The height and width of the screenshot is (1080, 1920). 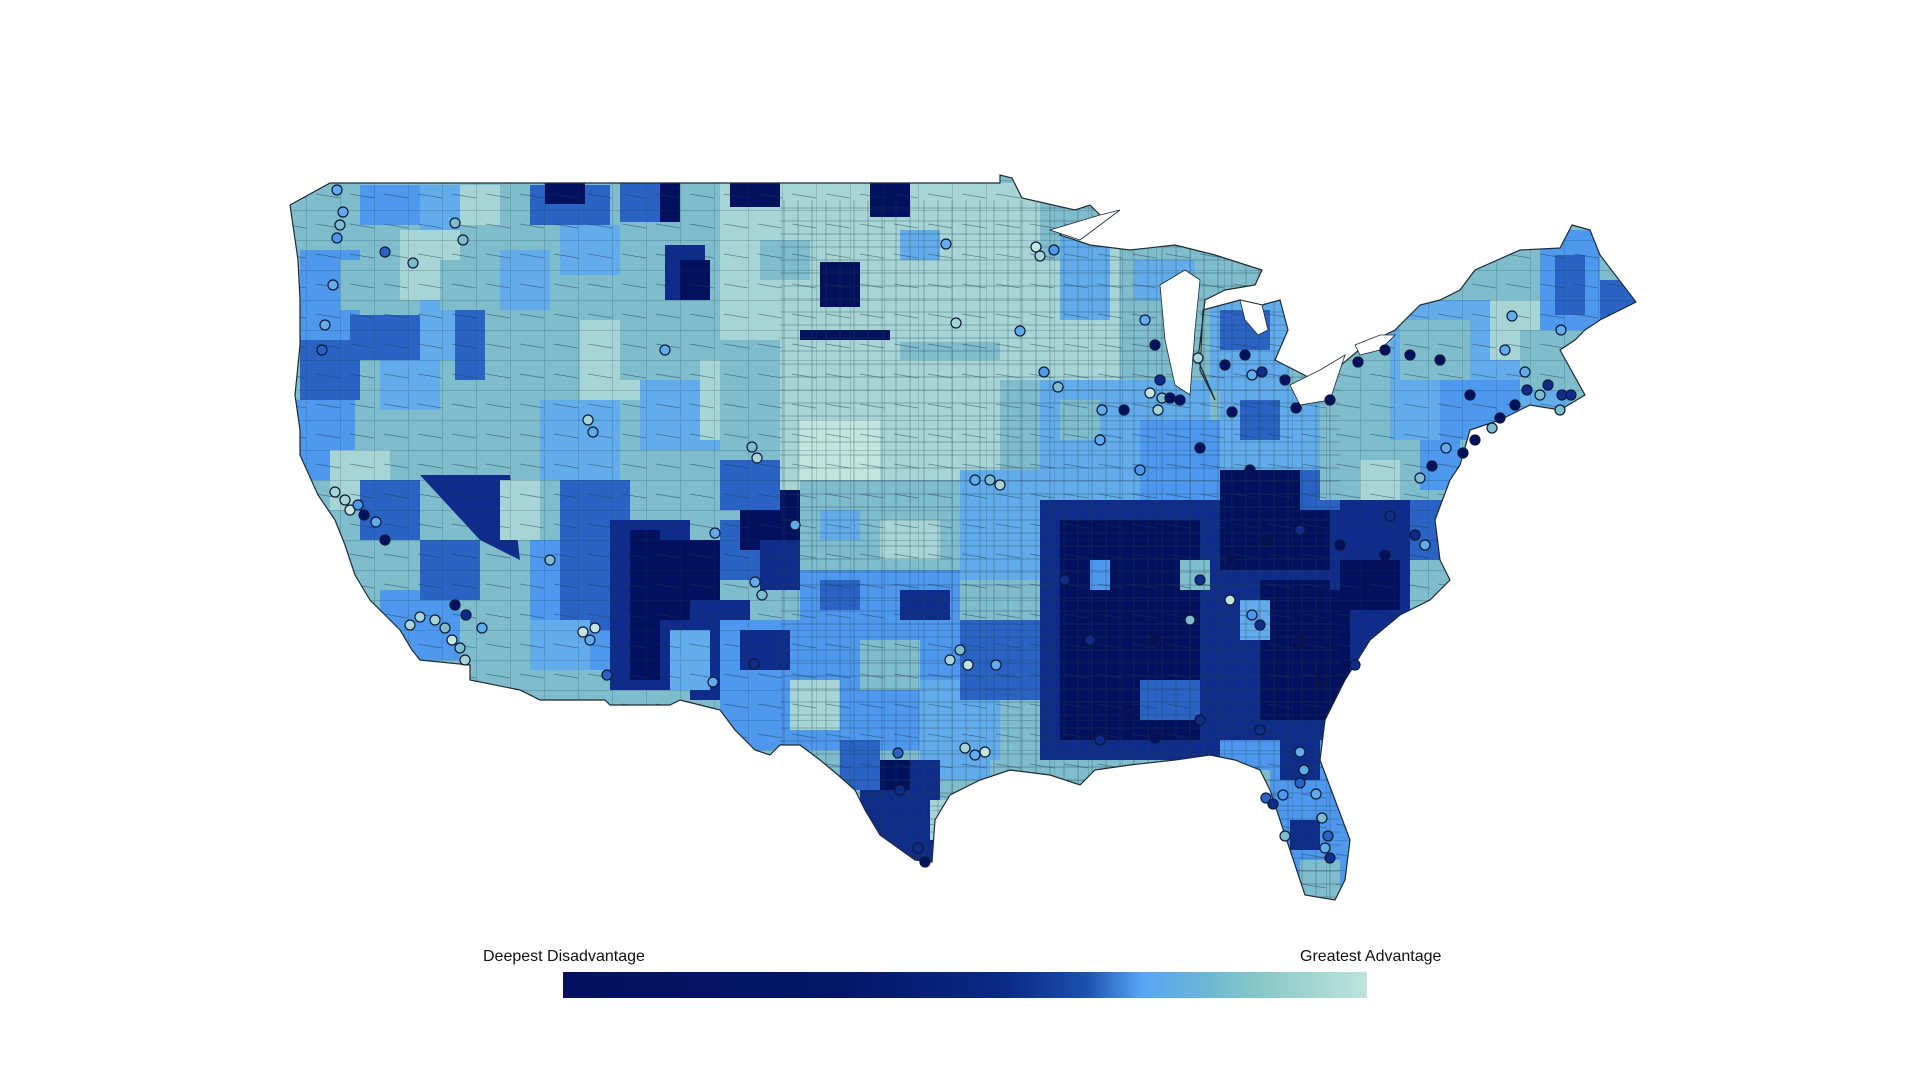 What do you see at coordinates (965, 985) in the screenshot?
I see `legend-color-bar` at bounding box center [965, 985].